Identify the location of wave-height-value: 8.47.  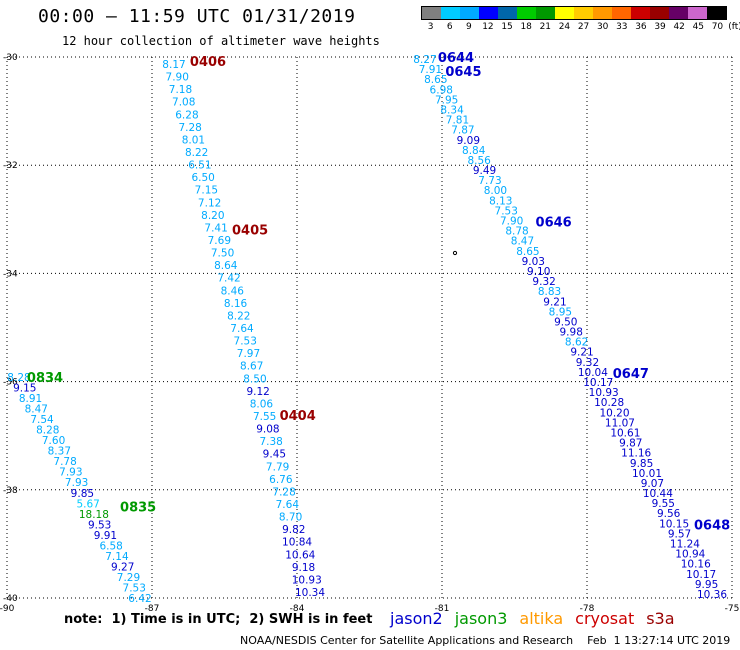
(522, 242).